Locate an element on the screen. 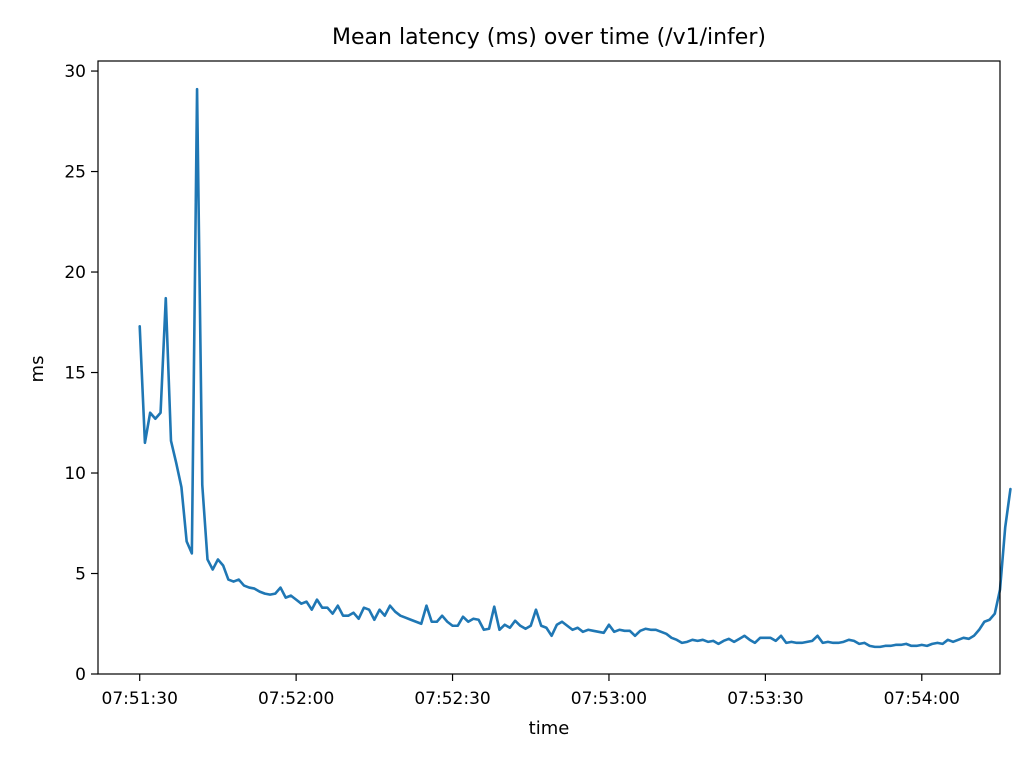 This screenshot has width=1024, height=768. x-tick-label: 07:53:00 is located at coordinates (609, 699).